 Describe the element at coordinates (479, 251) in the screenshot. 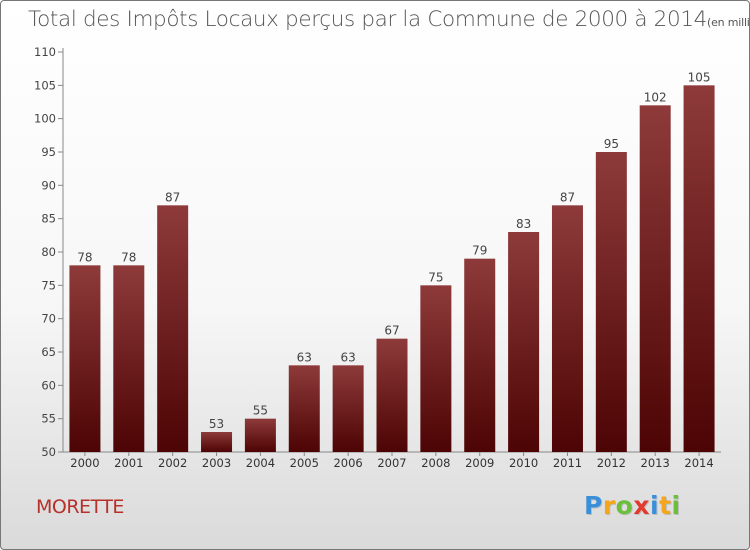

I see `value-label: 79` at that location.